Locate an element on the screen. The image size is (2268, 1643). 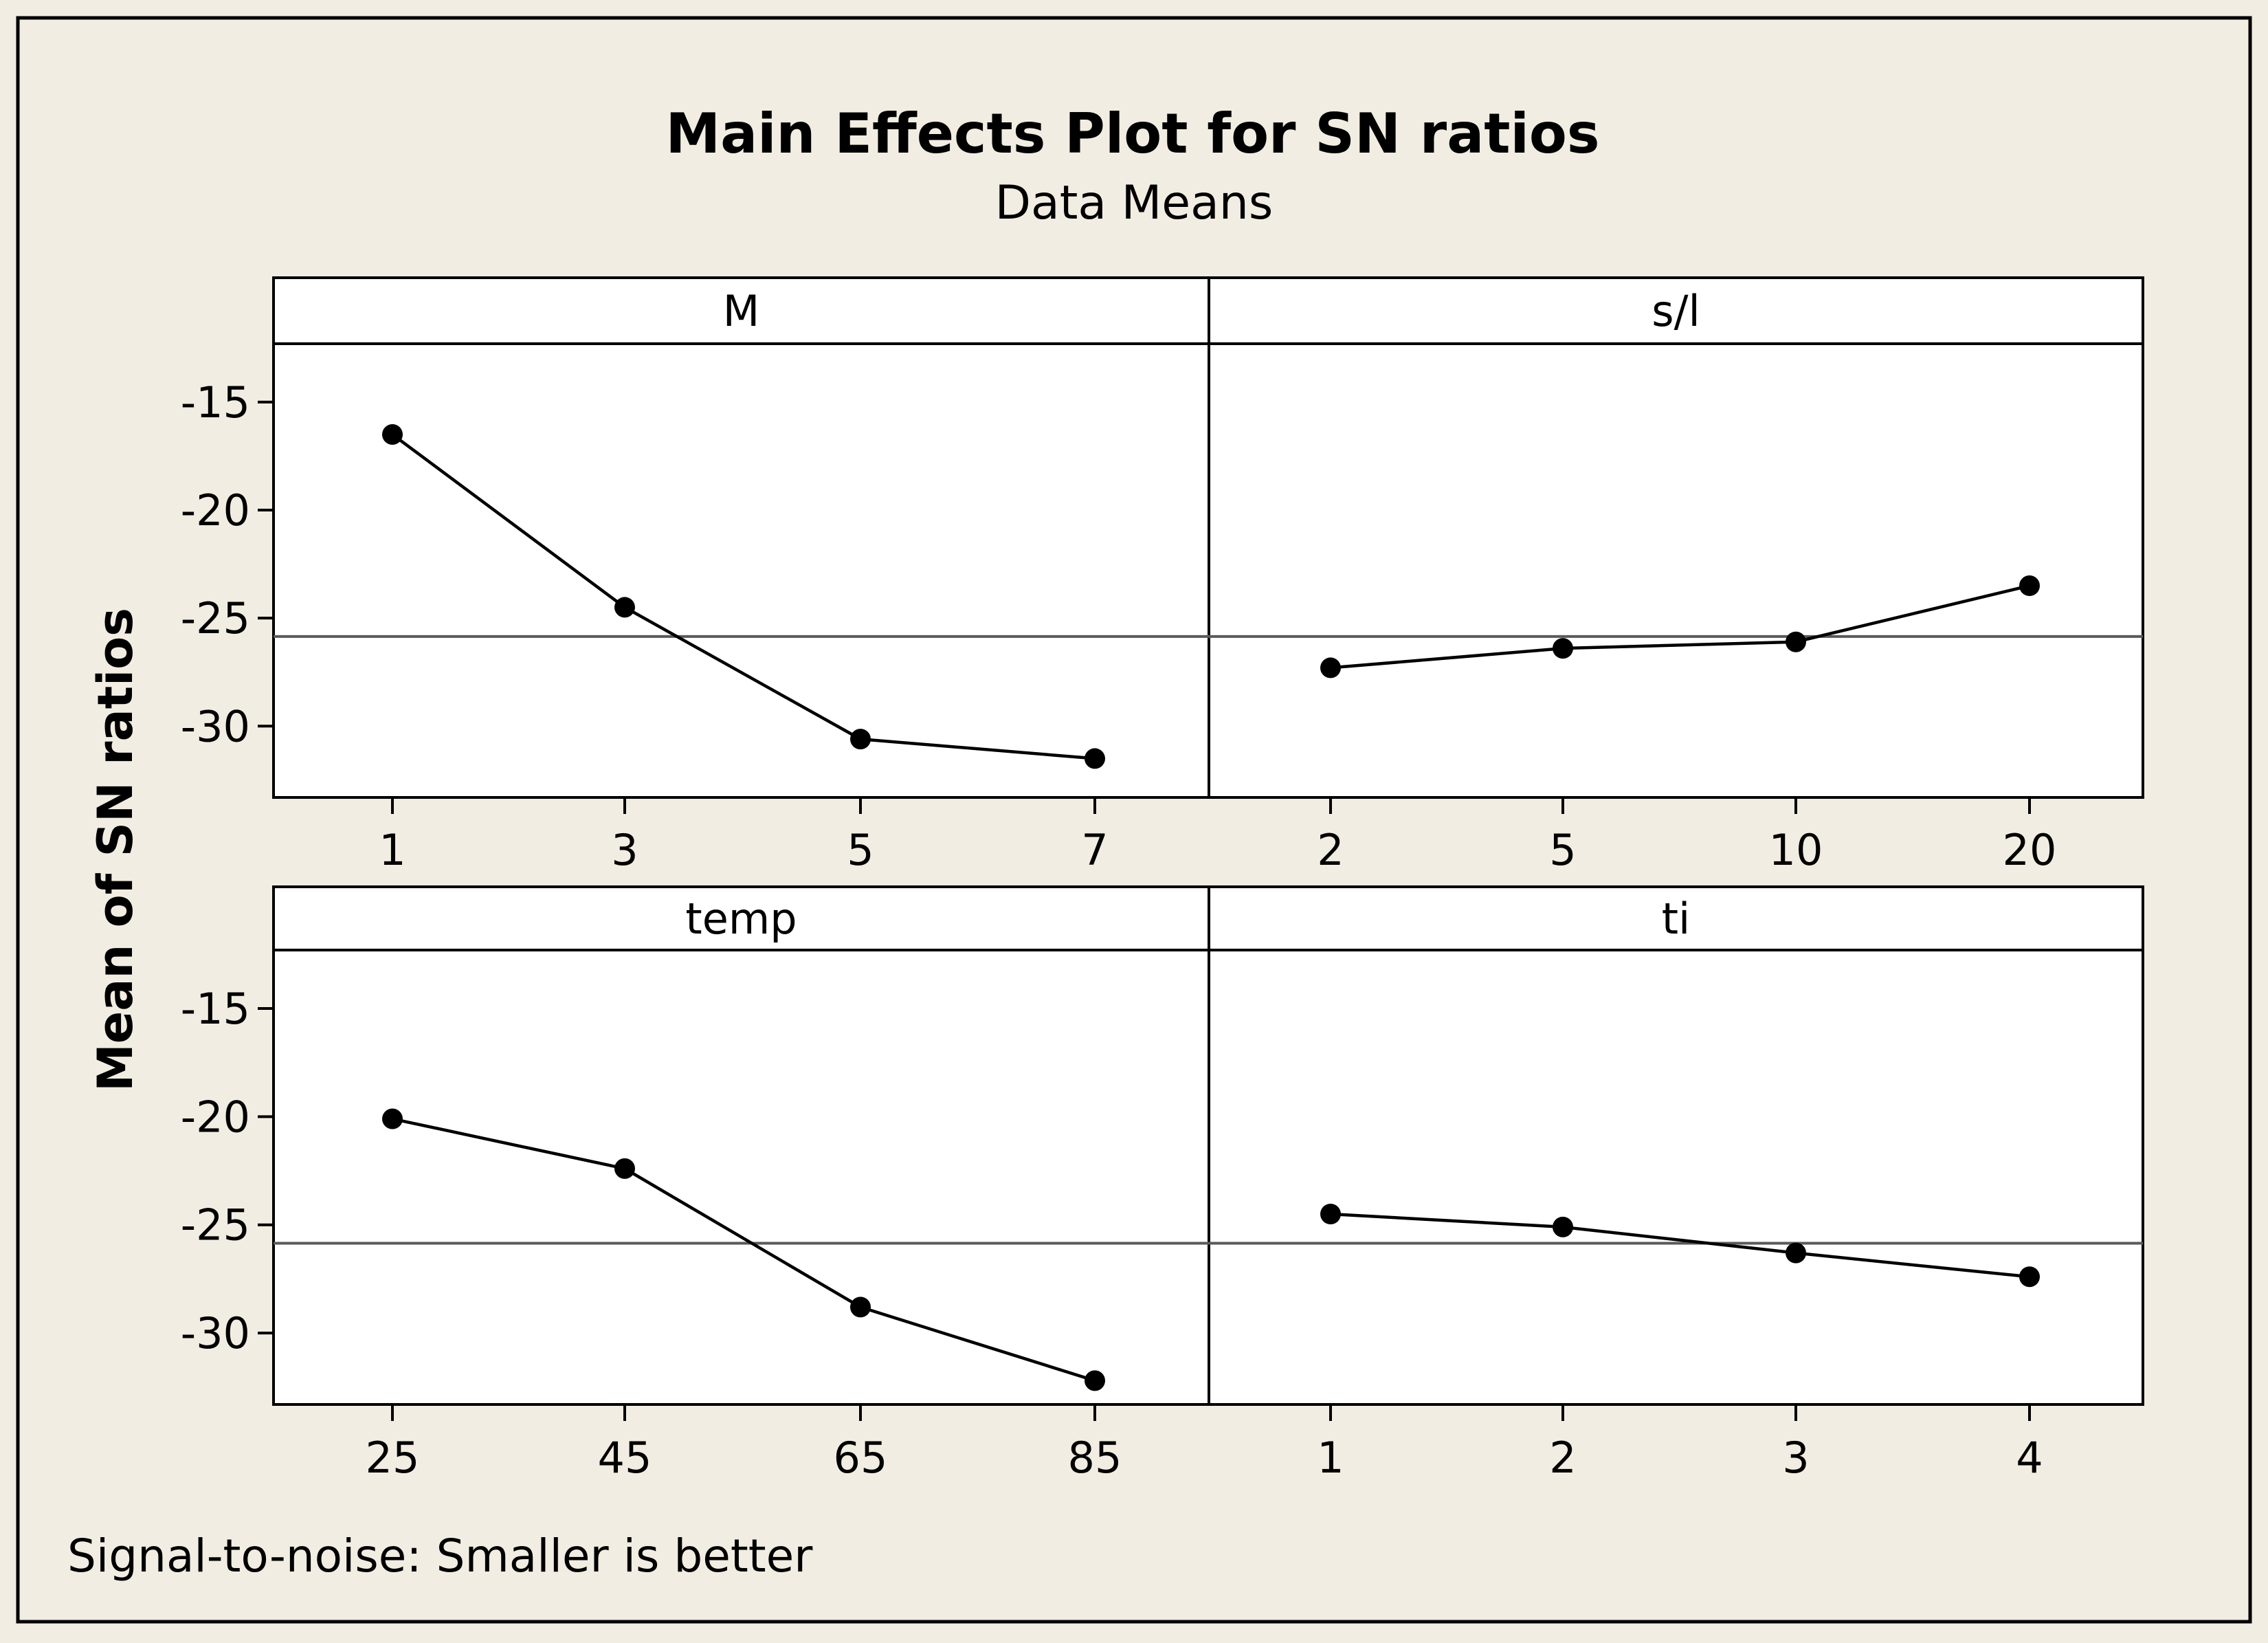
x-tick-label-s-l-0: 2 is located at coordinates (1330, 850).